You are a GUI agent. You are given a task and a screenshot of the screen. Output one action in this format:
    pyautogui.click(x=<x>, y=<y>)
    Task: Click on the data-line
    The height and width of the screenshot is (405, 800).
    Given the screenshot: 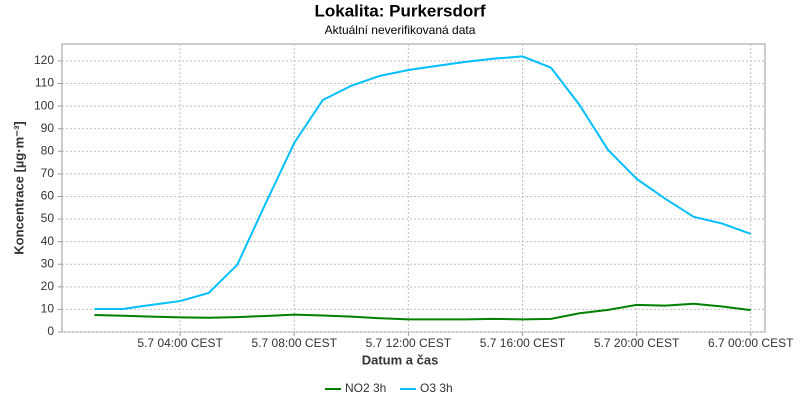 What is the action you would take?
    pyautogui.click(x=422, y=311)
    